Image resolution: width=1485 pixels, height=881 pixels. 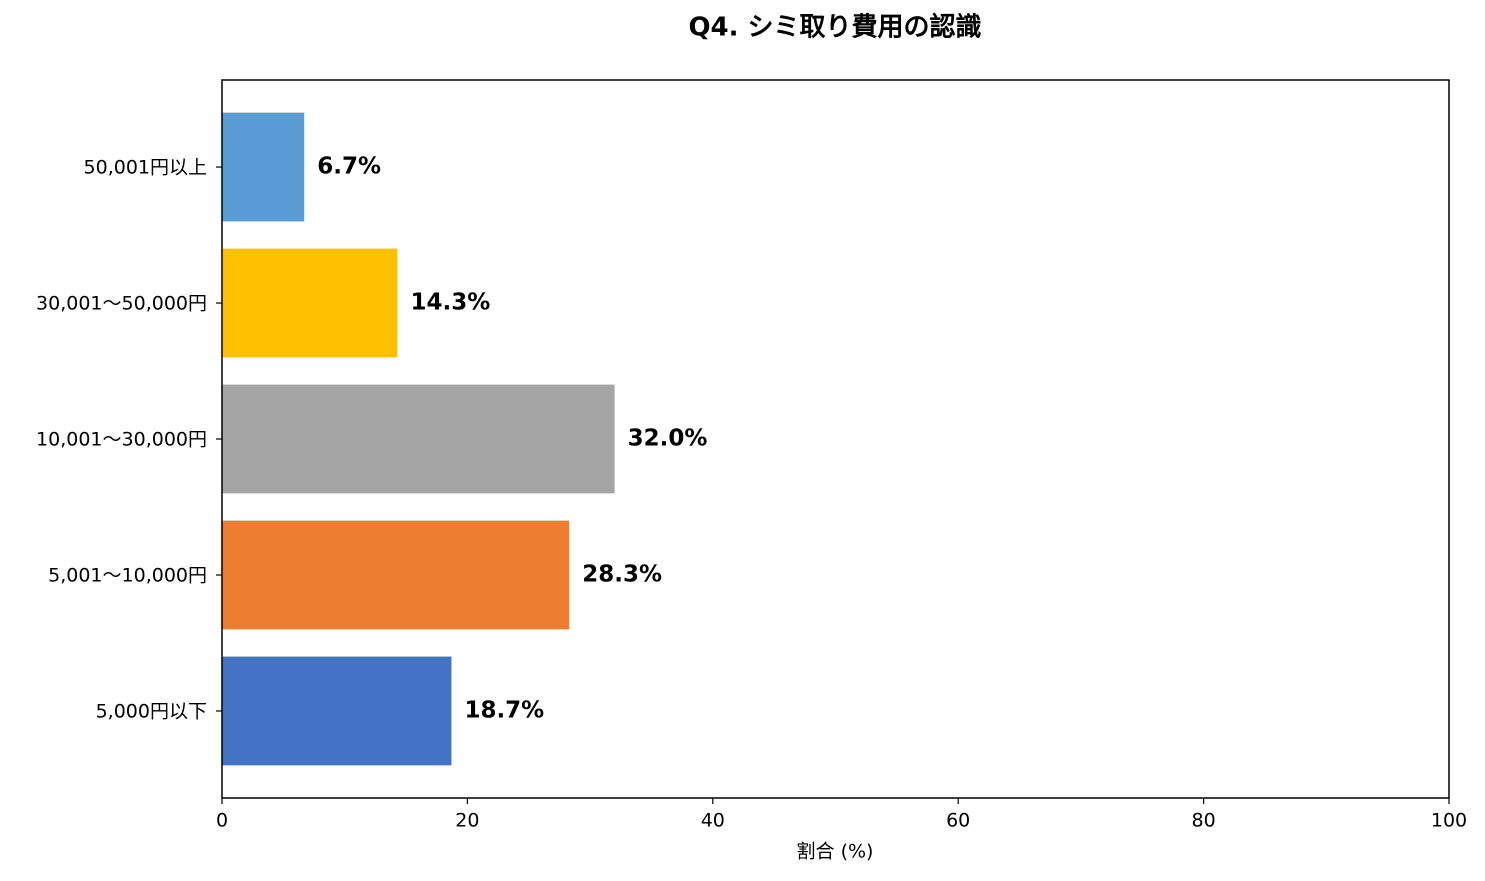 I want to click on x-tick-label: 60, so click(x=958, y=821).